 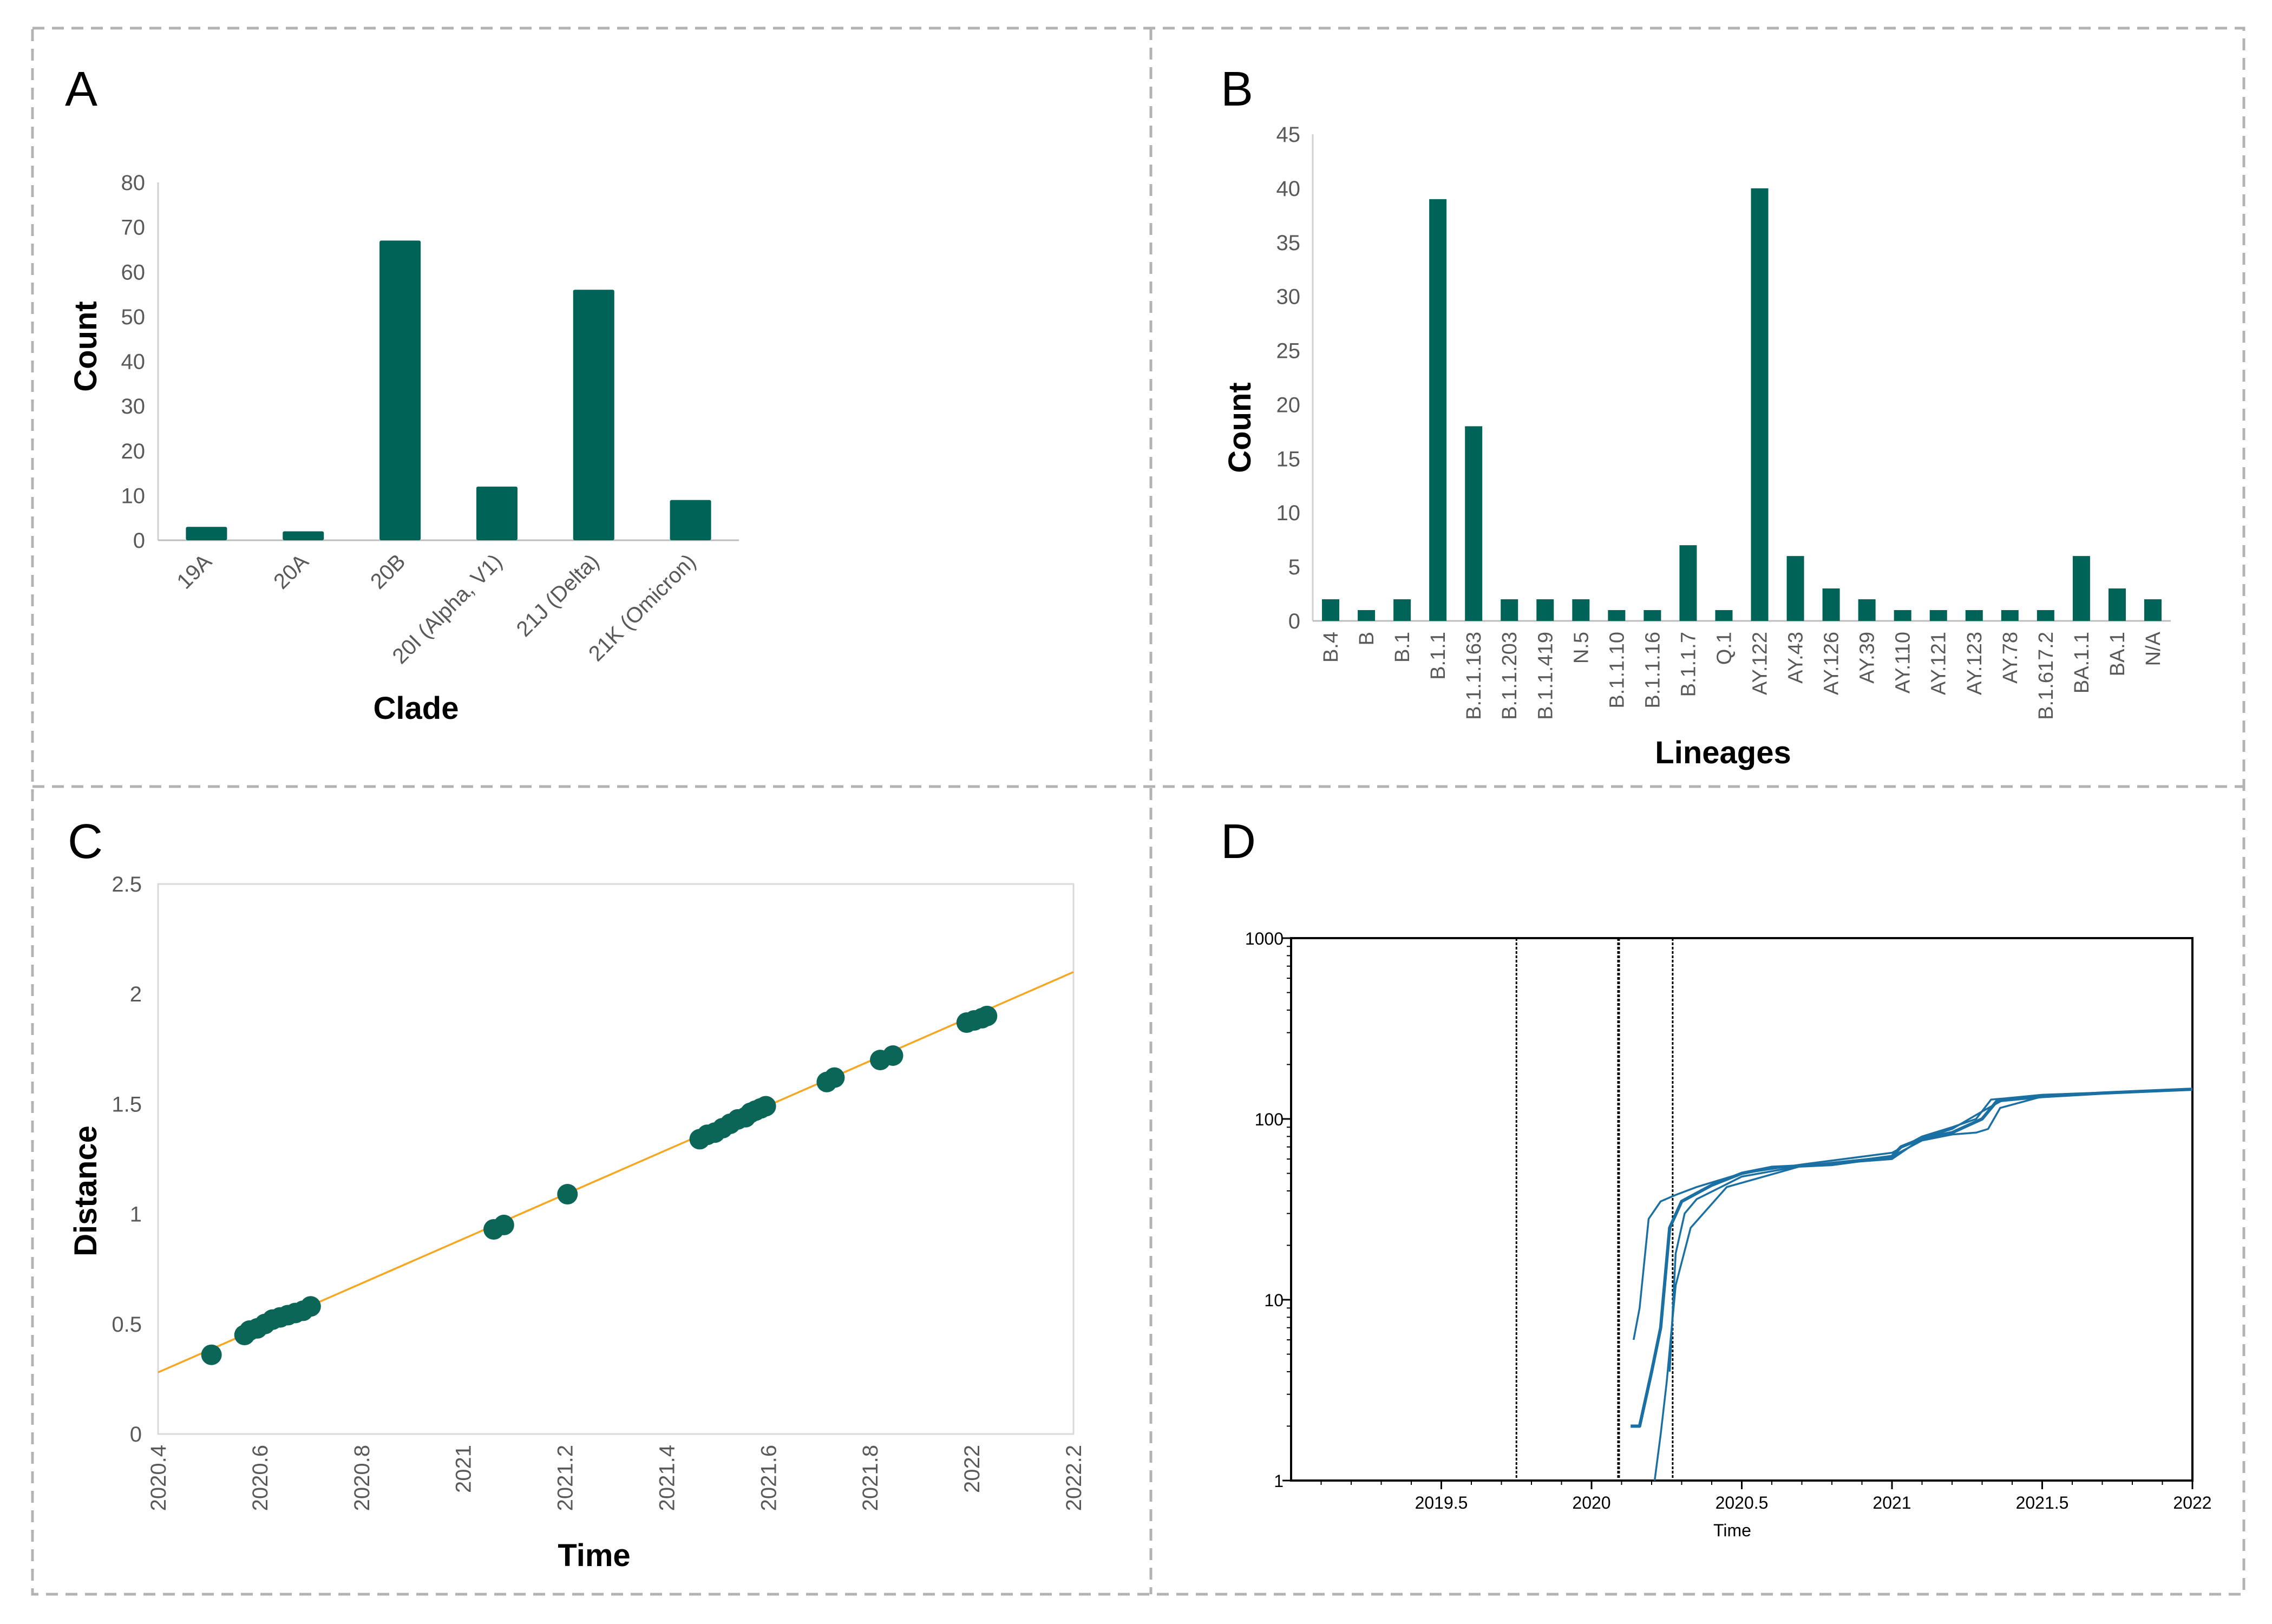 What do you see at coordinates (1439, 656) in the screenshot?
I see `x-tick-label: B.1.1` at bounding box center [1439, 656].